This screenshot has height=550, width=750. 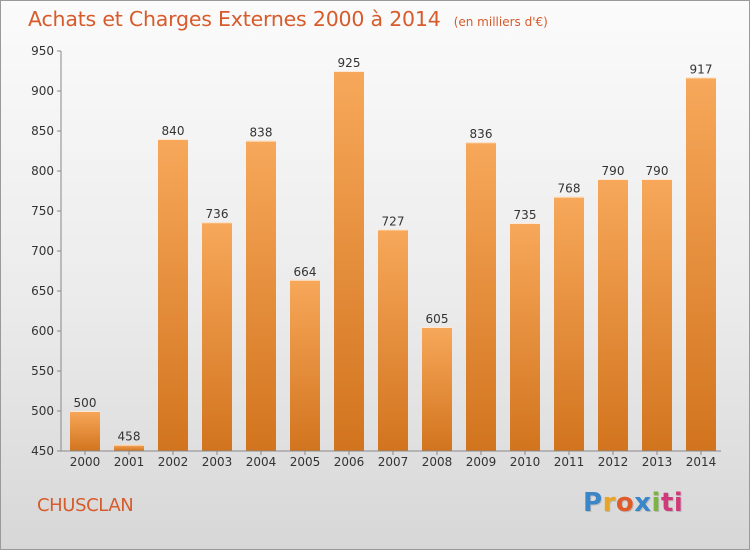 What do you see at coordinates (217, 214) in the screenshot?
I see `bar-value-label: 736` at bounding box center [217, 214].